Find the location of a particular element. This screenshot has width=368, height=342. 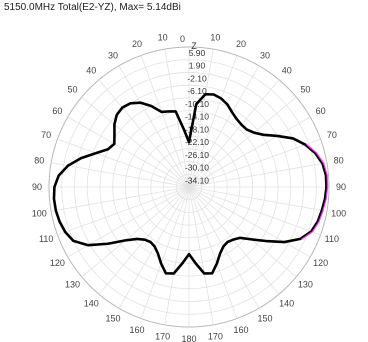

radial-tick-label: -26.10 is located at coordinates (197, 155).